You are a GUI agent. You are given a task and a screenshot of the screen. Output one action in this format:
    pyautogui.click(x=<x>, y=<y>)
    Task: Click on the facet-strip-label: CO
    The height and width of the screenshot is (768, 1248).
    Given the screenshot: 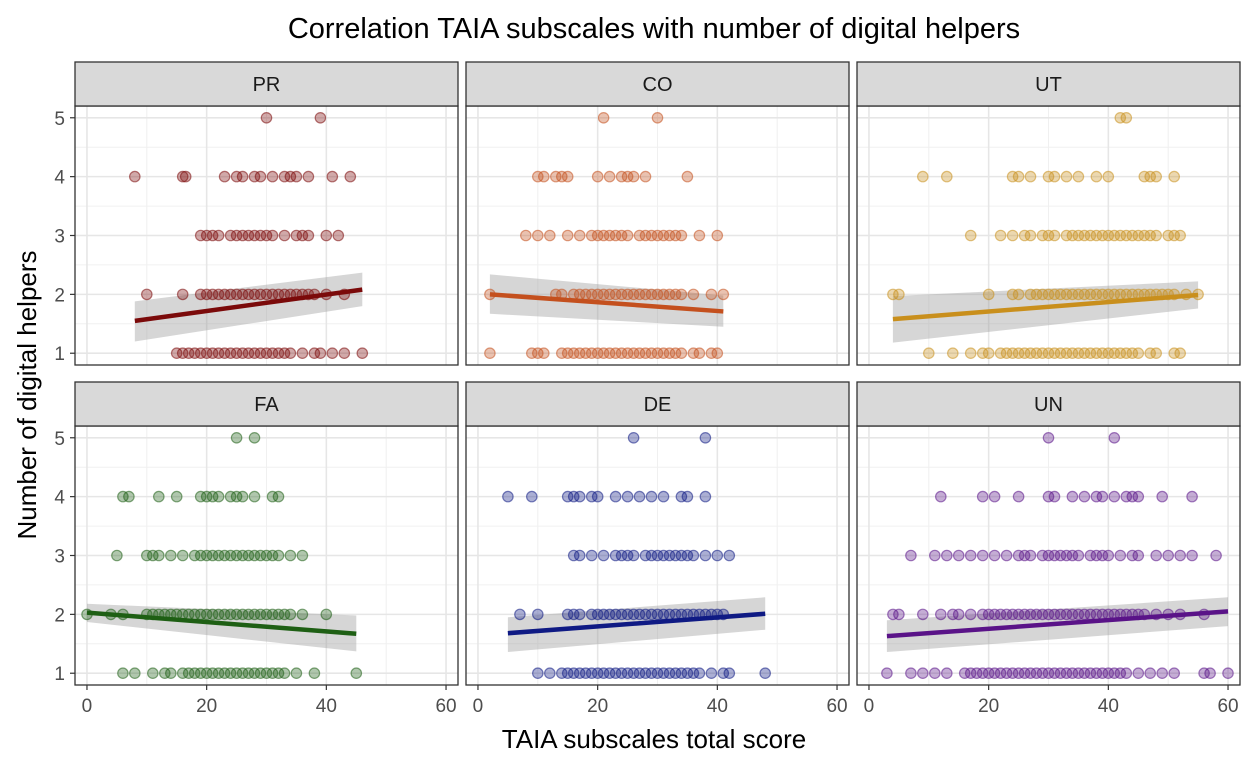 What is the action you would take?
    pyautogui.click(x=658, y=85)
    